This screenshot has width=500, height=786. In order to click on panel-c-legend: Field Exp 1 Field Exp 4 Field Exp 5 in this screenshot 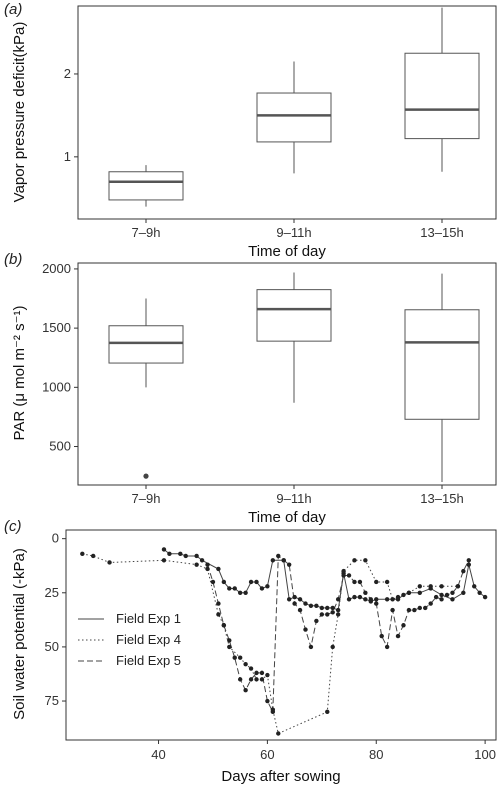, I will do `click(129, 639)`.